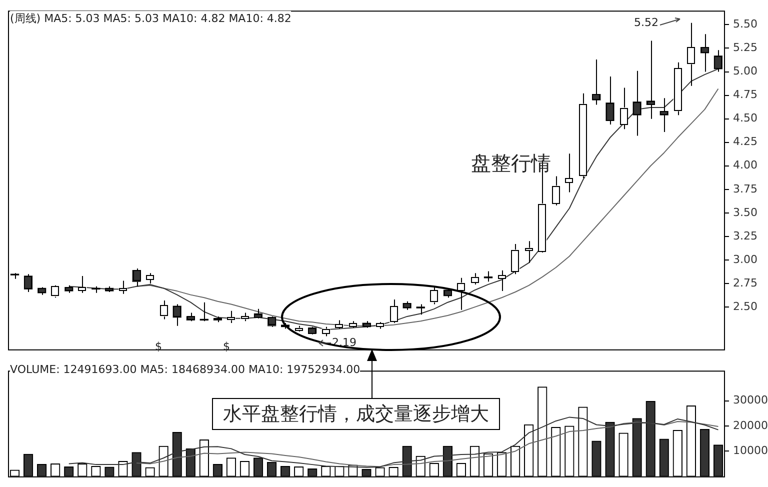  Describe the element at coordinates (750, 400) in the screenshot. I see `y-tick-label: 30000` at that location.